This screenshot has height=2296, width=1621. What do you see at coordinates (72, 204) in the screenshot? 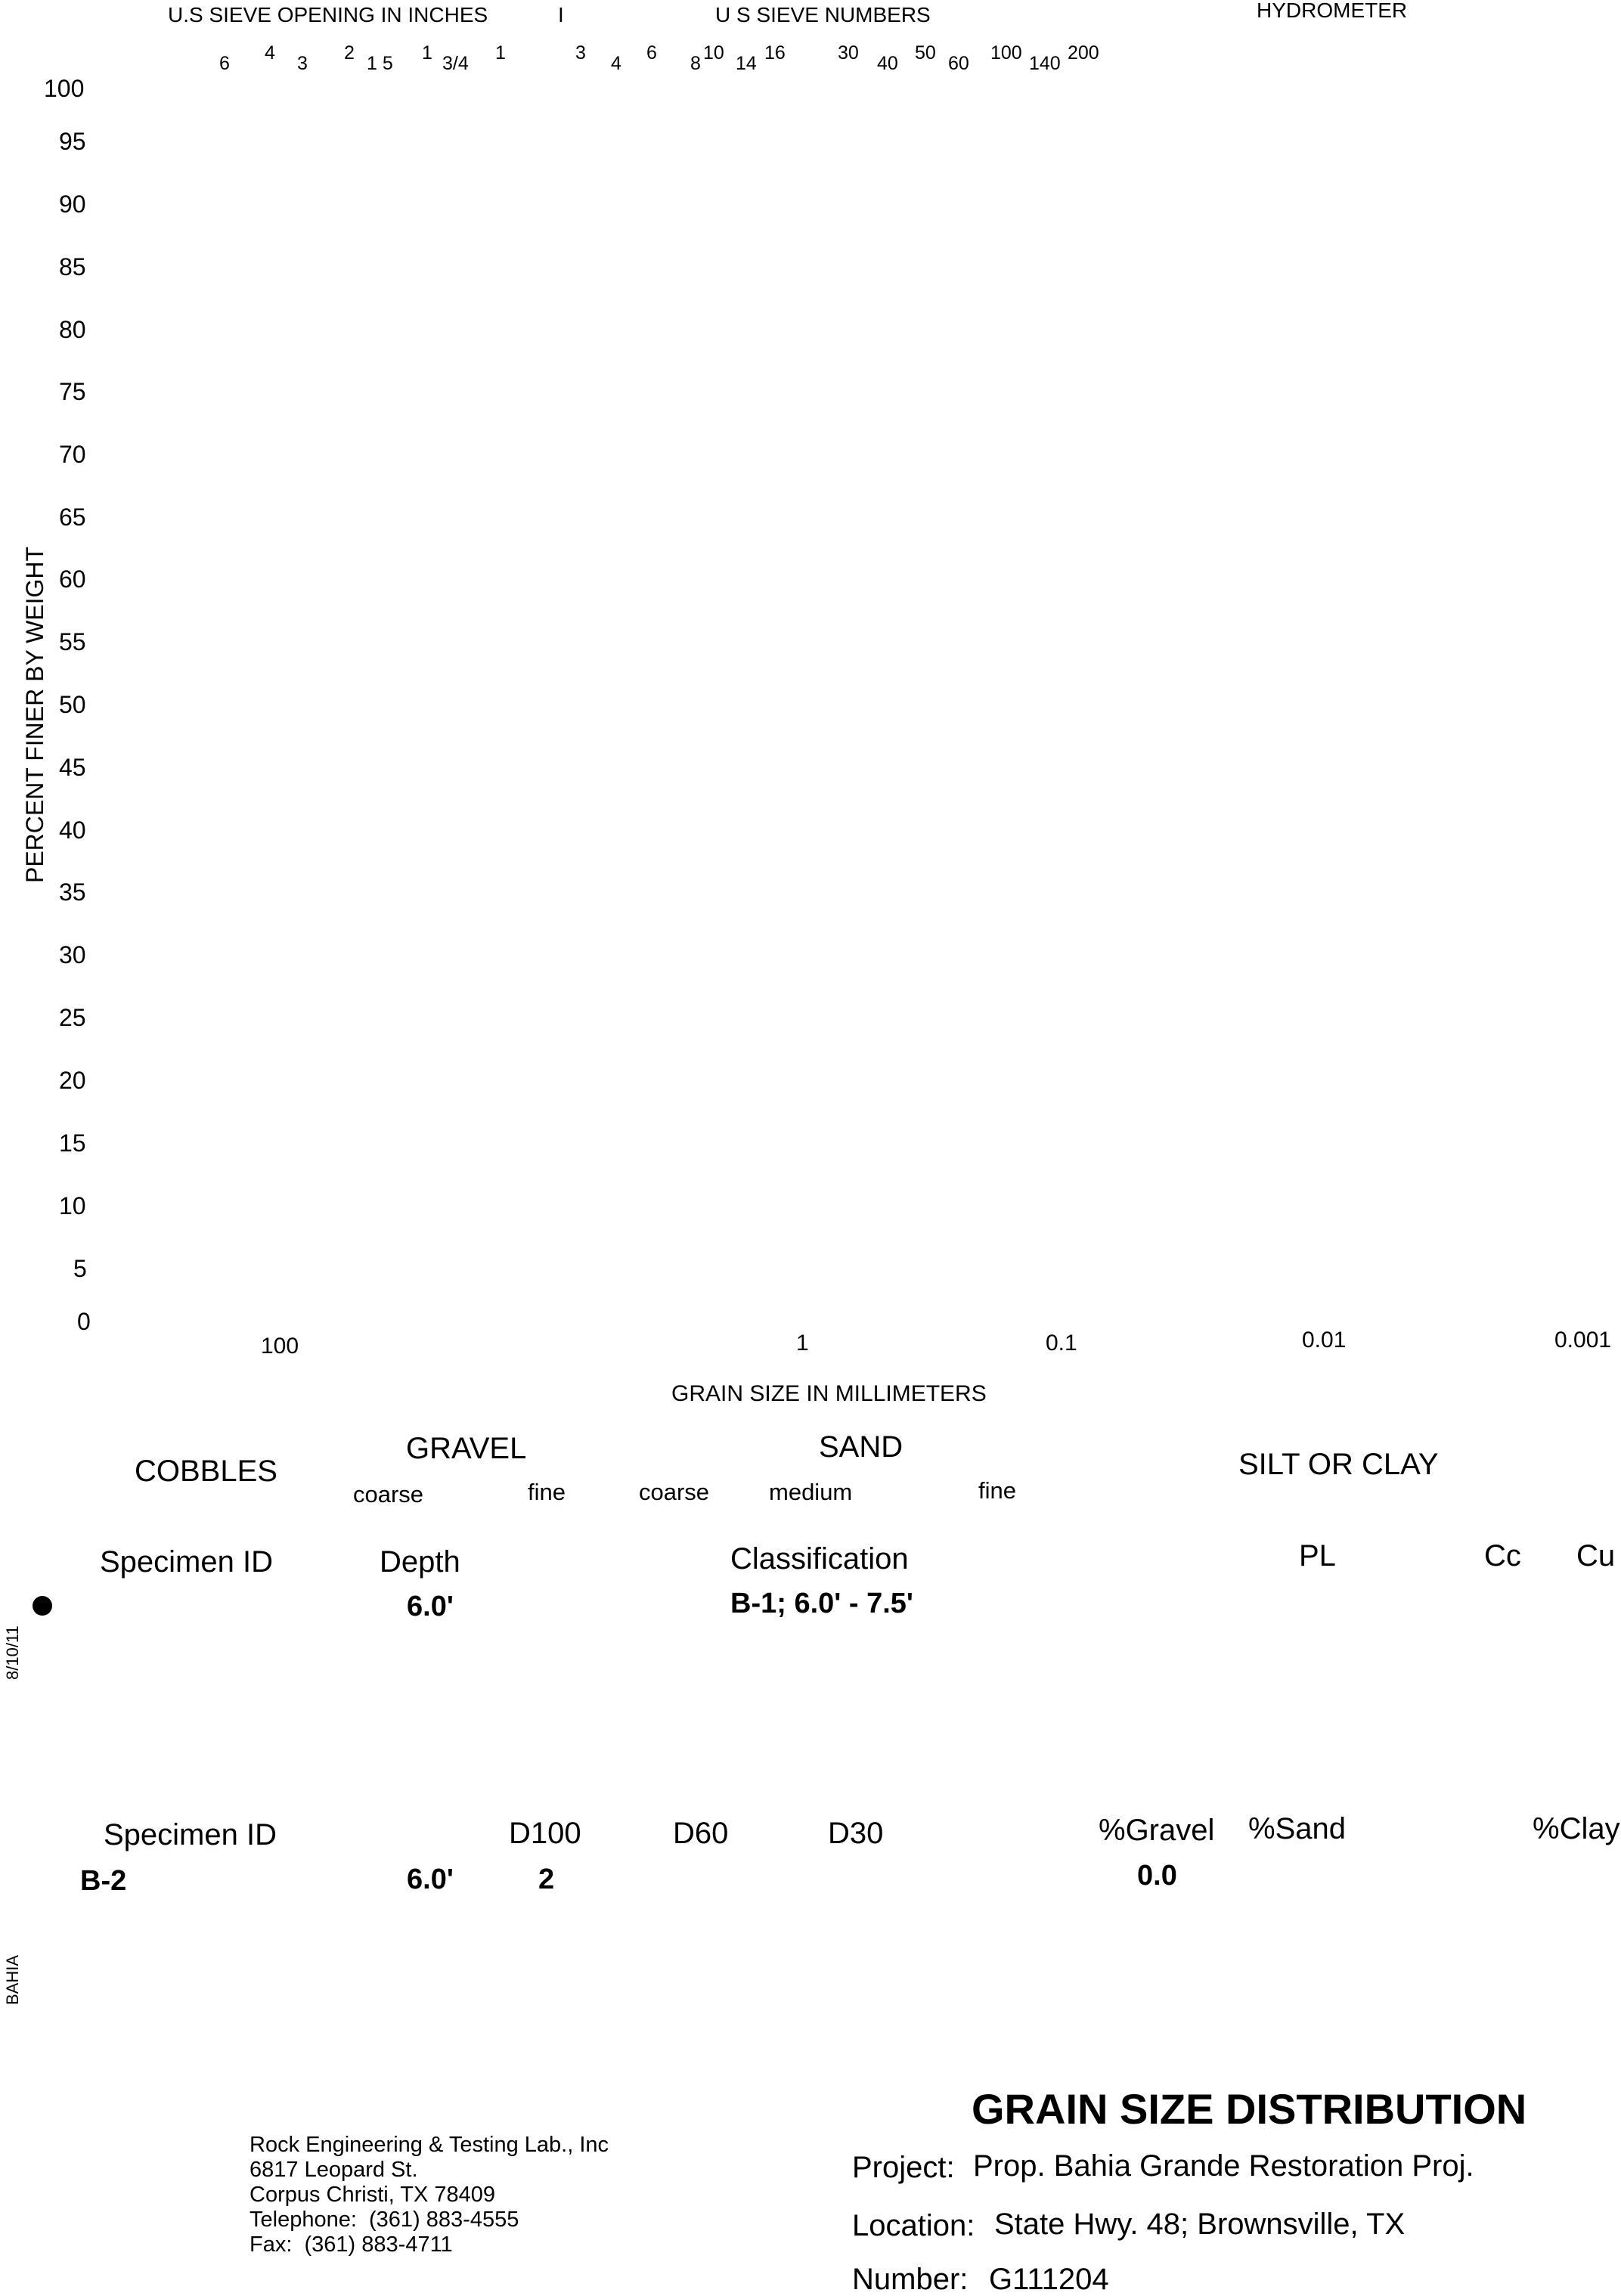
I see `y-tick: 90` at bounding box center [72, 204].